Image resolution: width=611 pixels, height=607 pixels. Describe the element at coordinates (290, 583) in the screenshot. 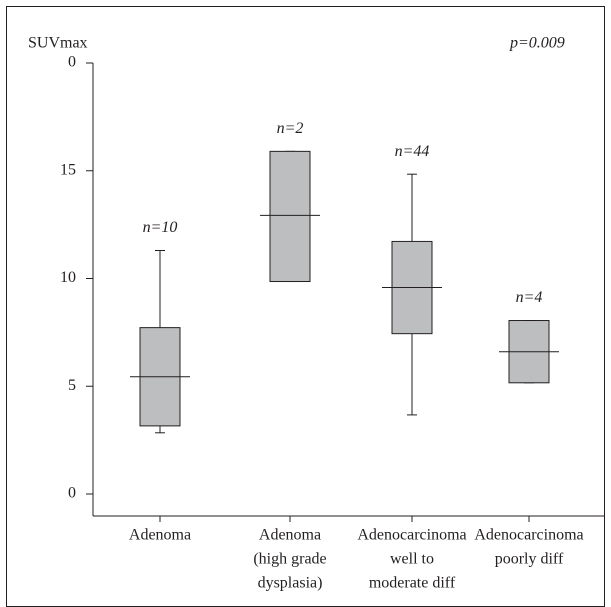

I see `x-tick-label: dysplasia)` at that location.